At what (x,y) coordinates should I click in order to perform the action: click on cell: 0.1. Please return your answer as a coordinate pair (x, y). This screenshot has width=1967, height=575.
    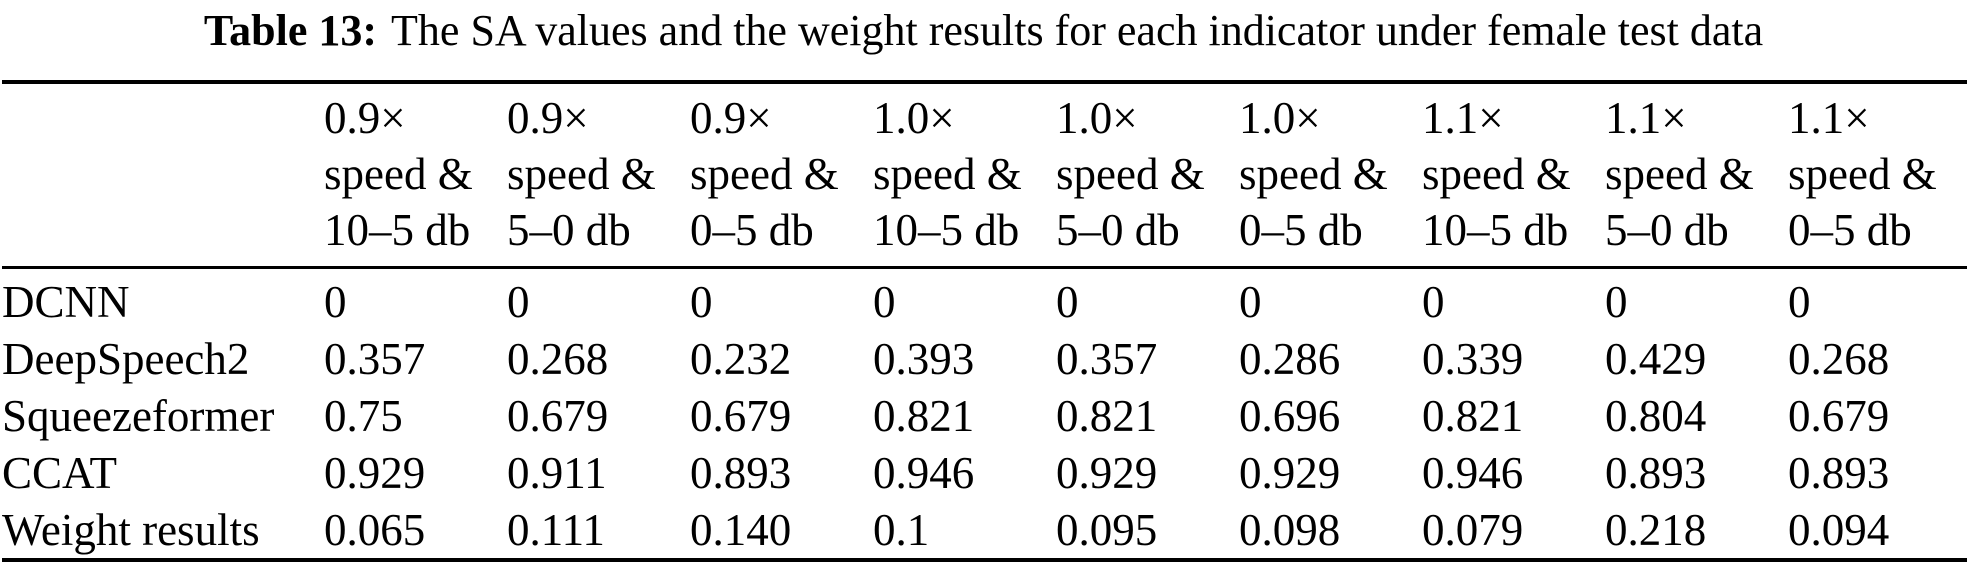
    Looking at the image, I should click on (901, 529).